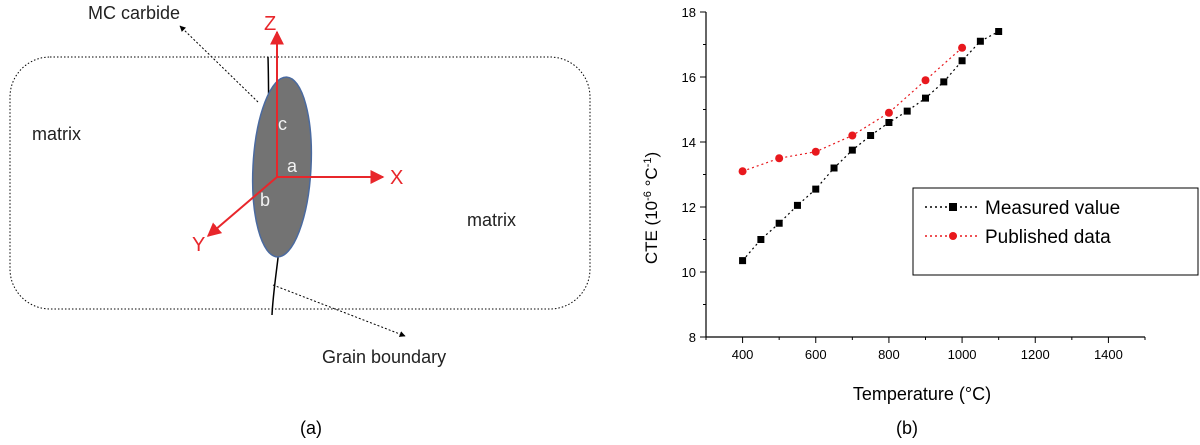 The image size is (1200, 445). What do you see at coordinates (219, 64) in the screenshot?
I see `carbide-leader-line` at bounding box center [219, 64].